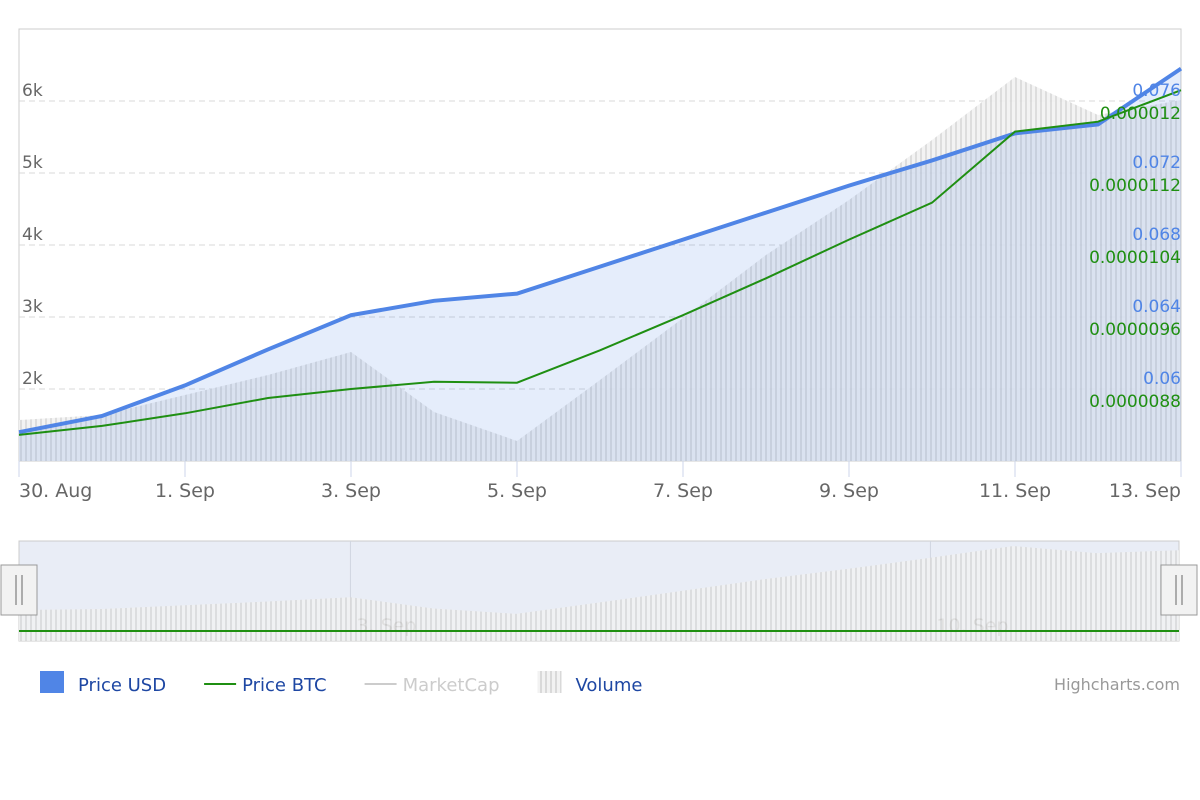 The width and height of the screenshot is (1200, 800). I want to click on legend-item: Volume, so click(590, 683).